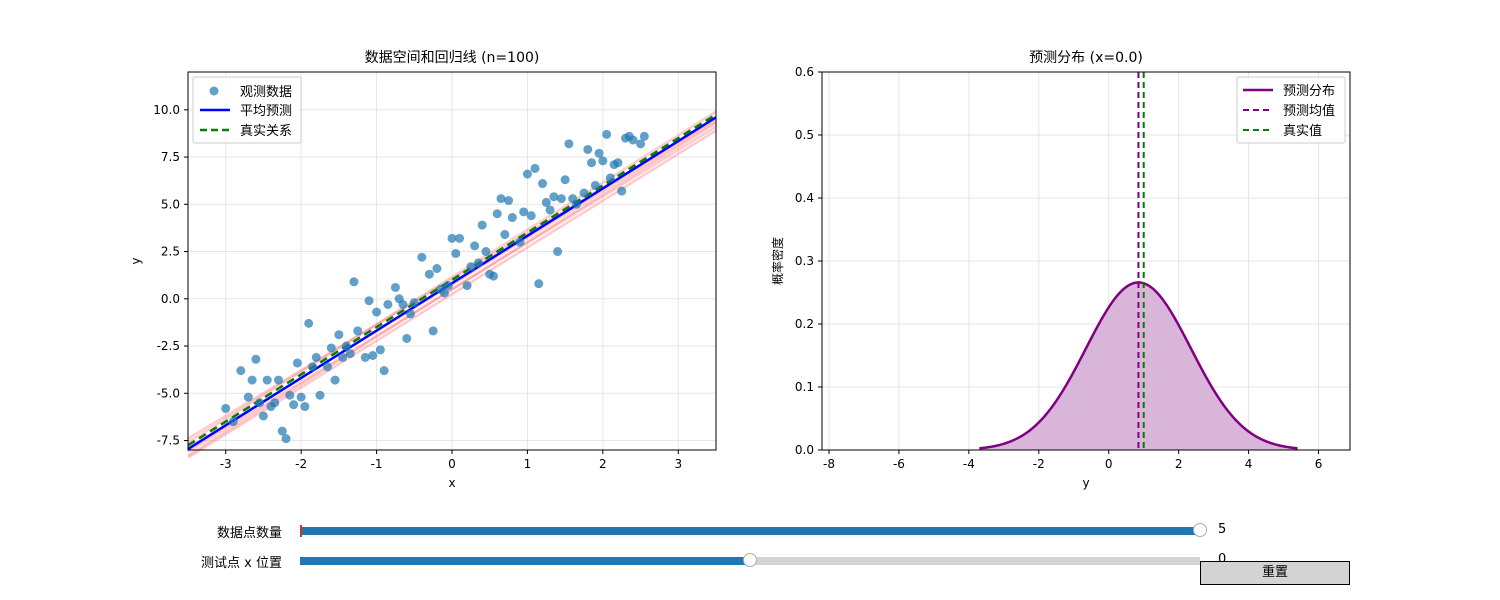 This screenshot has width=1500, height=600. What do you see at coordinates (804, 198) in the screenshot?
I see `y-tick-label: 0.4` at bounding box center [804, 198].